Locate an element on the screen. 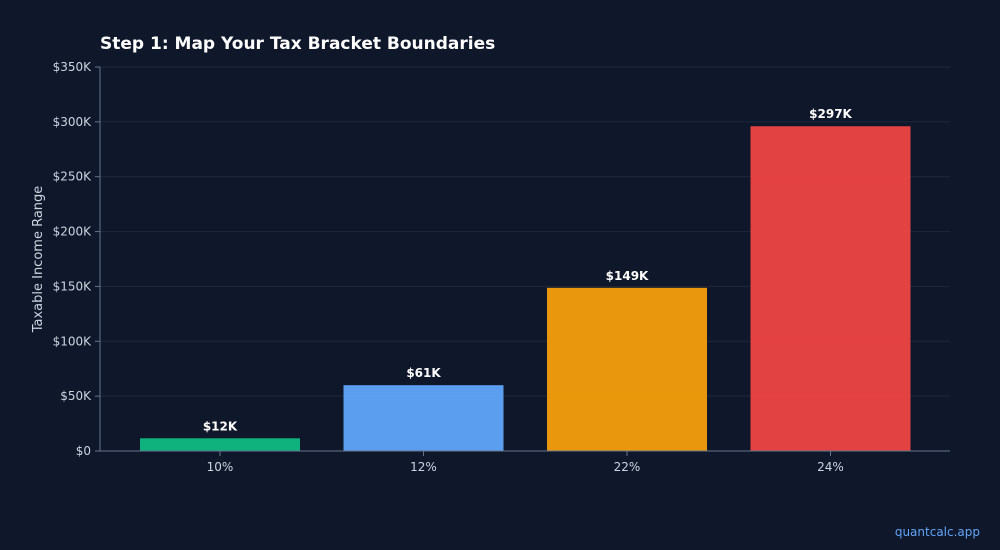  y-tick-label: $100K is located at coordinates (73, 341).